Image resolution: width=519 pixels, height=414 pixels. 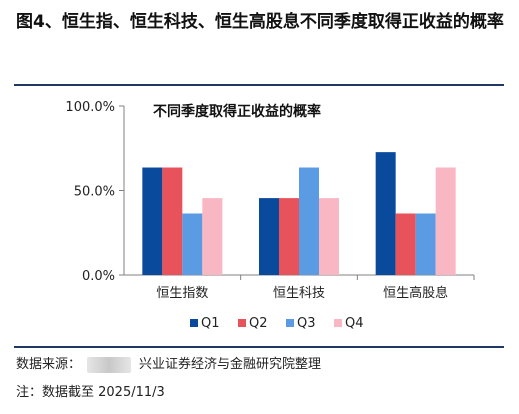 I want to click on data-note: 注：数据截至 2025/11/3, so click(x=90, y=392).